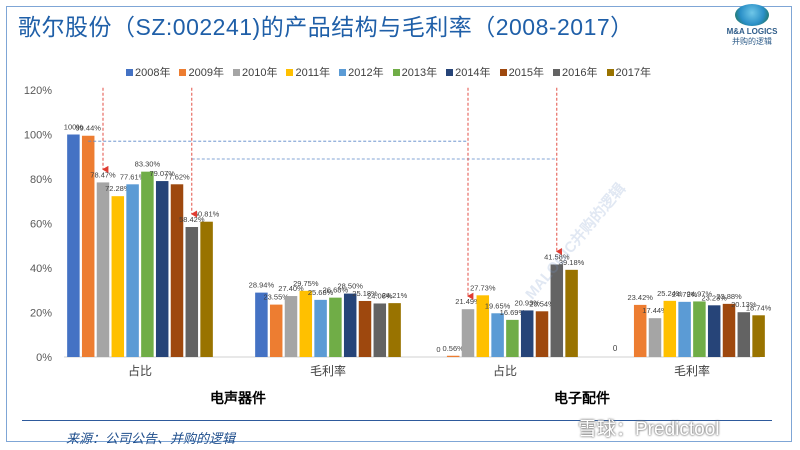 The width and height of the screenshot is (800, 450). Describe the element at coordinates (542, 303) in the screenshot. I see `data-label: 20.54%` at that location.